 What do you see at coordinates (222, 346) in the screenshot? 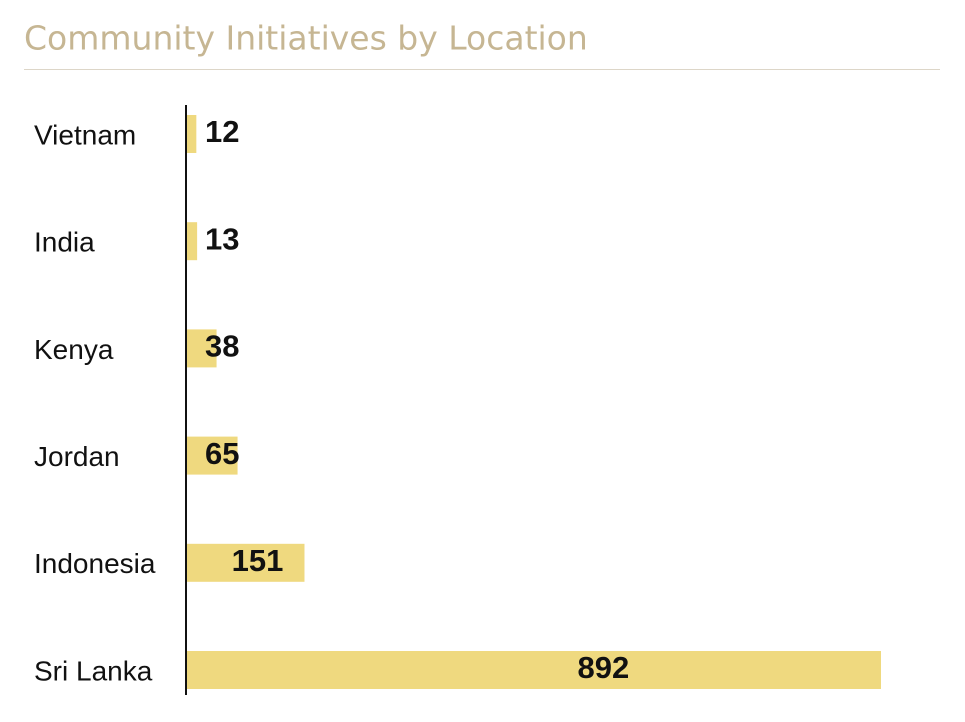
I see `value-label: 38` at bounding box center [222, 346].